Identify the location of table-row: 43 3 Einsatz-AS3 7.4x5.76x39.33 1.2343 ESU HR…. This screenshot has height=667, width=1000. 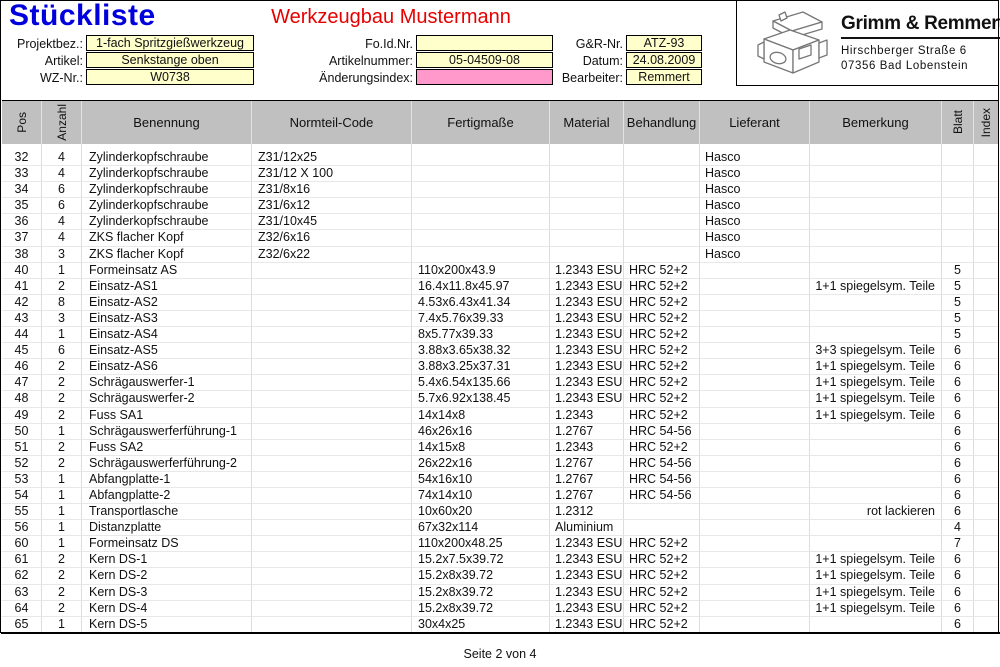
(500, 319).